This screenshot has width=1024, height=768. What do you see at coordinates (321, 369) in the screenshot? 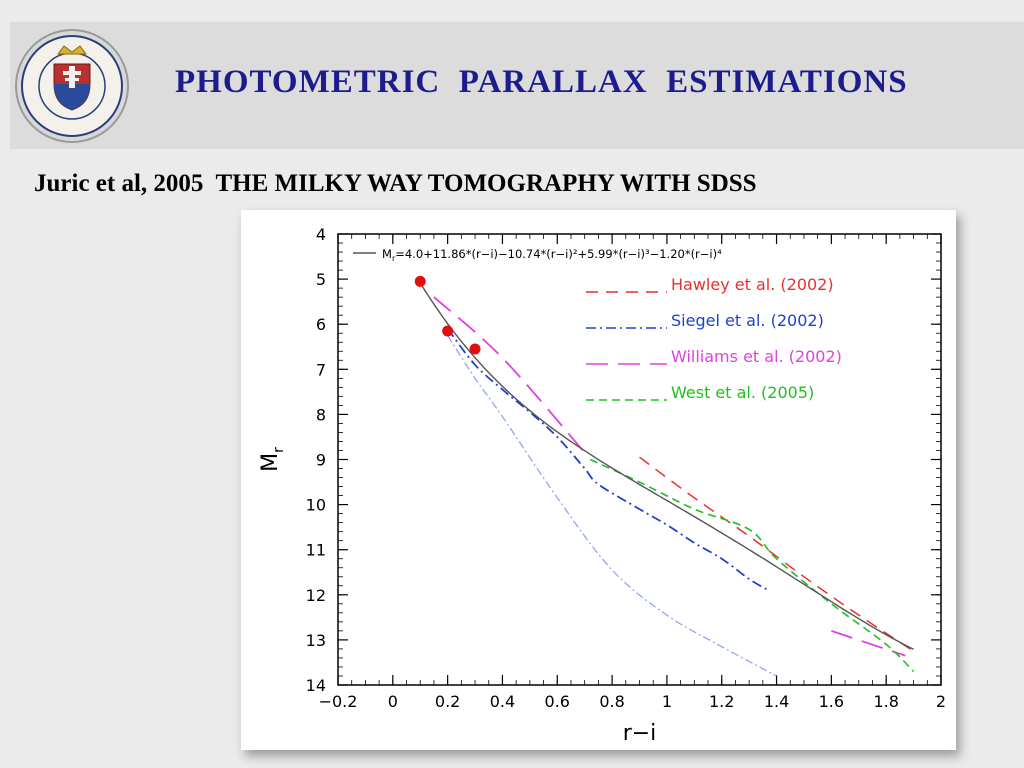
I see `y-tick-label: 7` at bounding box center [321, 369].